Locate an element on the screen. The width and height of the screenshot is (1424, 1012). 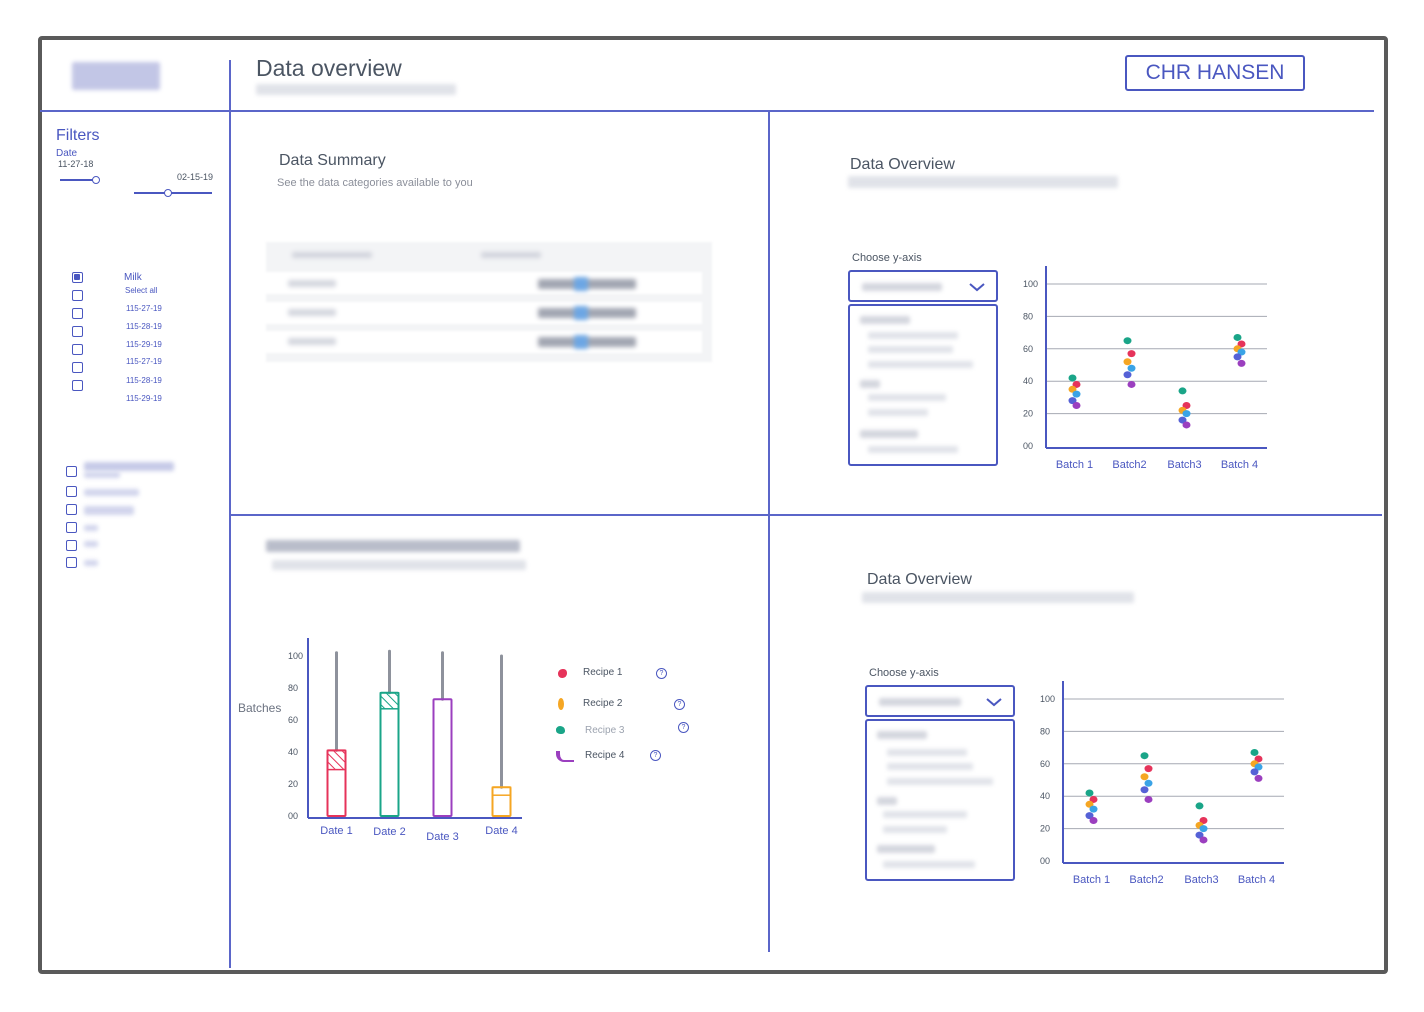
x-tick-label: Batch 4 is located at coordinates (1239, 465).